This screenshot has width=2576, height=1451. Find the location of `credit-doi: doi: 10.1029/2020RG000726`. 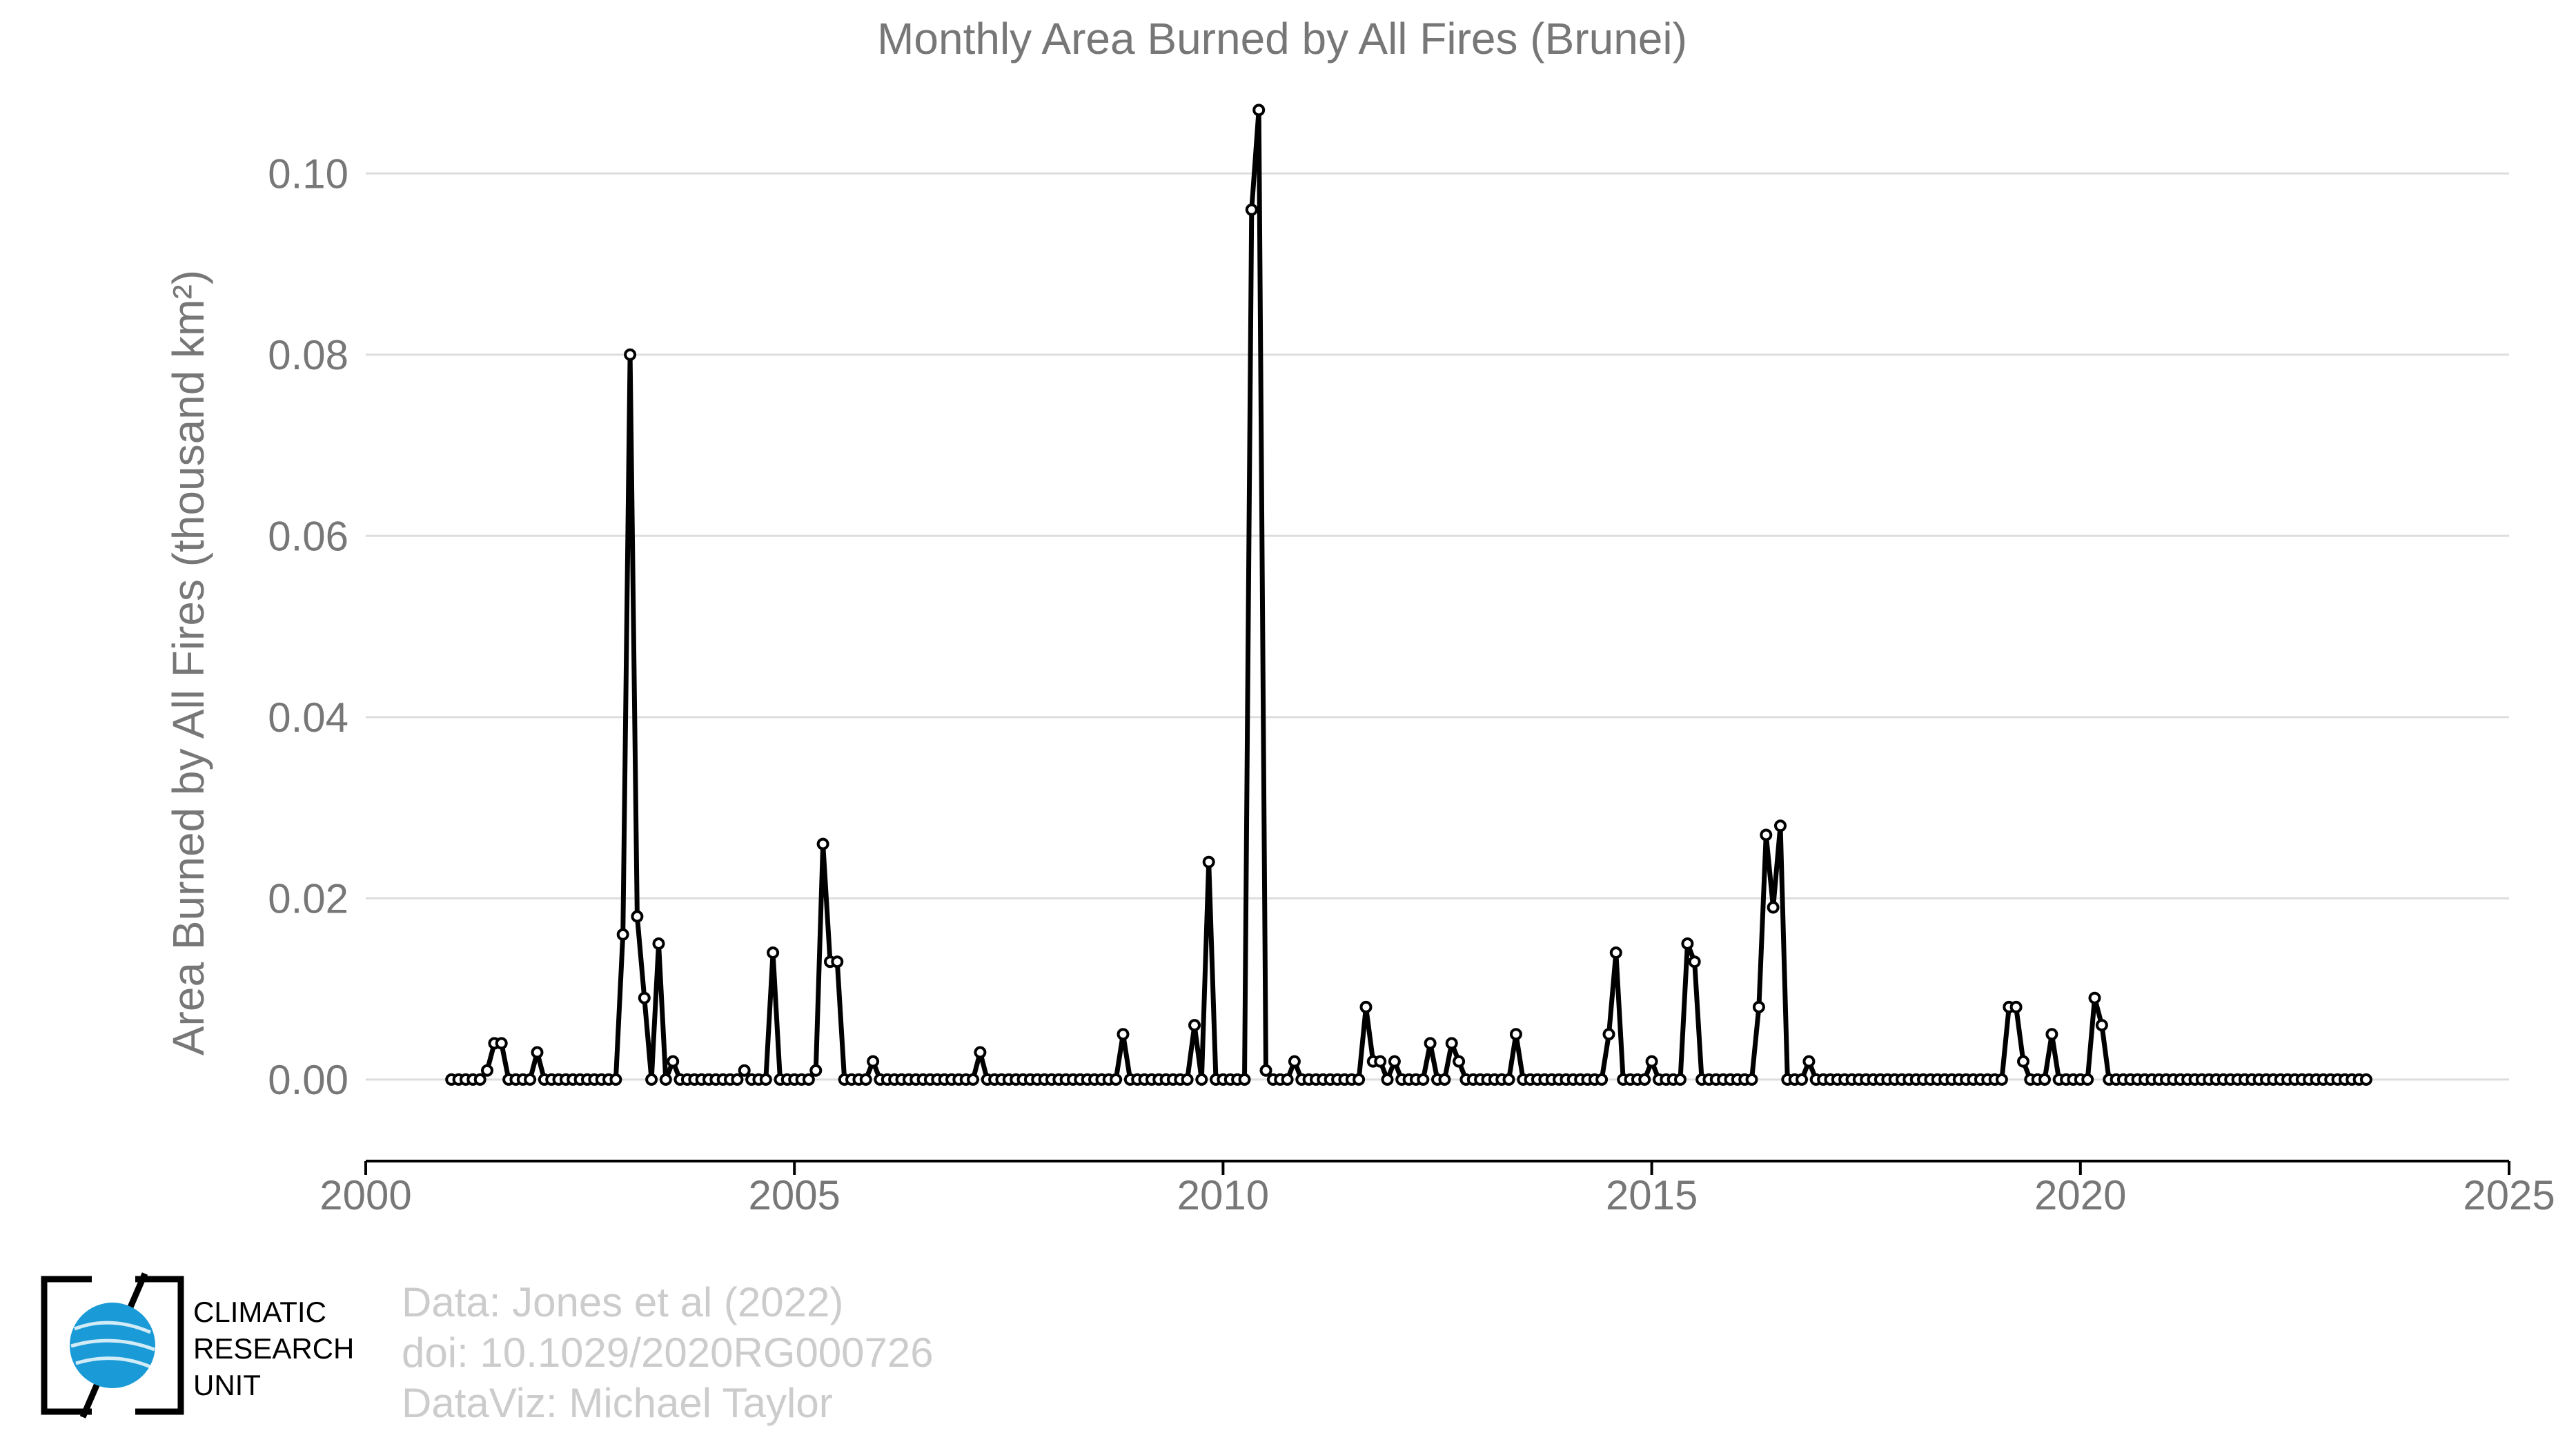

credit-doi: doi: 10.1029/2020RG000726 is located at coordinates (668, 1353).